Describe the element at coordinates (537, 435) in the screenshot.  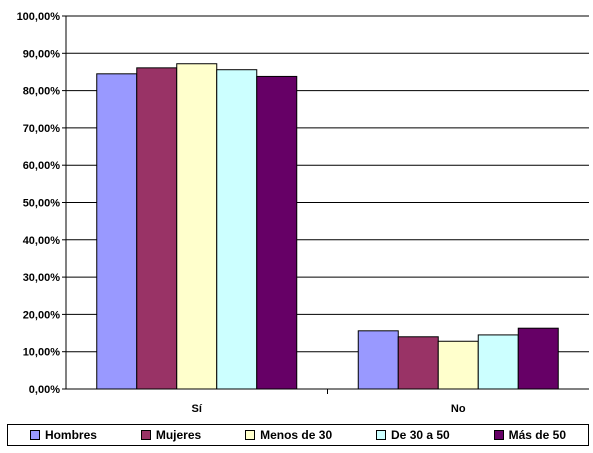
I see `legend-label: Más de 50` at that location.